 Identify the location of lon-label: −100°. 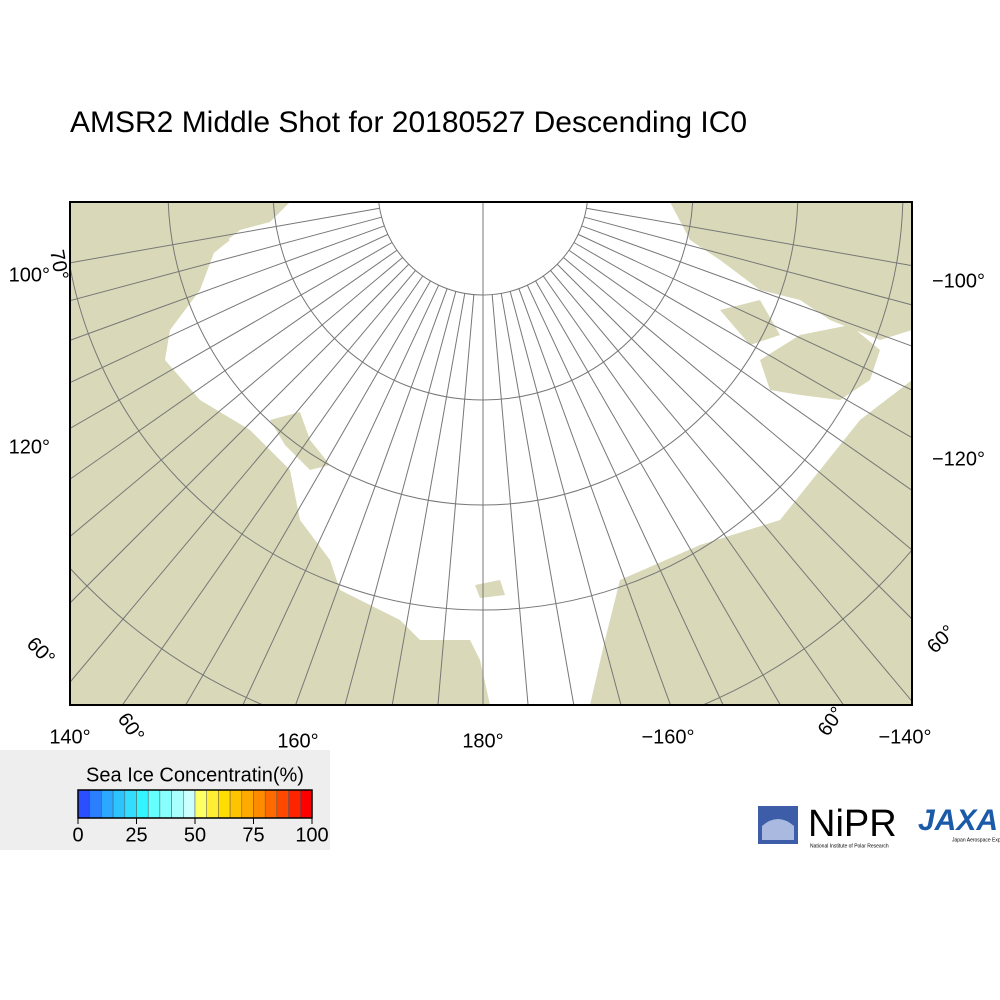
(958, 281).